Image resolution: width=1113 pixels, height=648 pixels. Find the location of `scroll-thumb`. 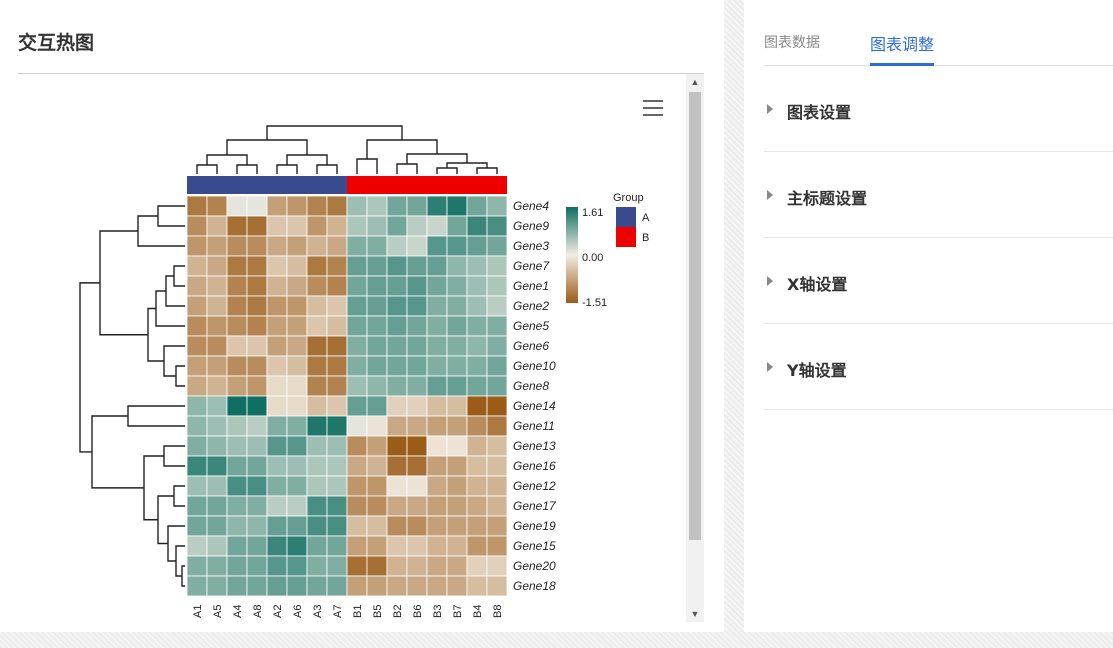

scroll-thumb is located at coordinates (695, 316).